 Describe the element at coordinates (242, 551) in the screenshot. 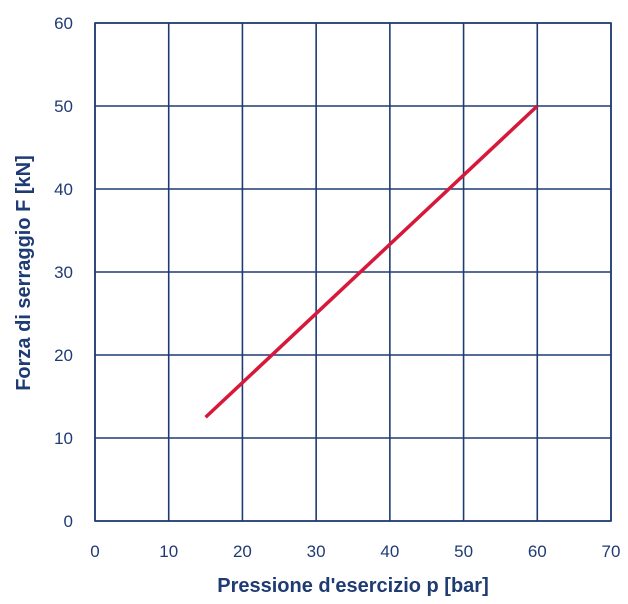

I see `x-tick-label: 20` at that location.